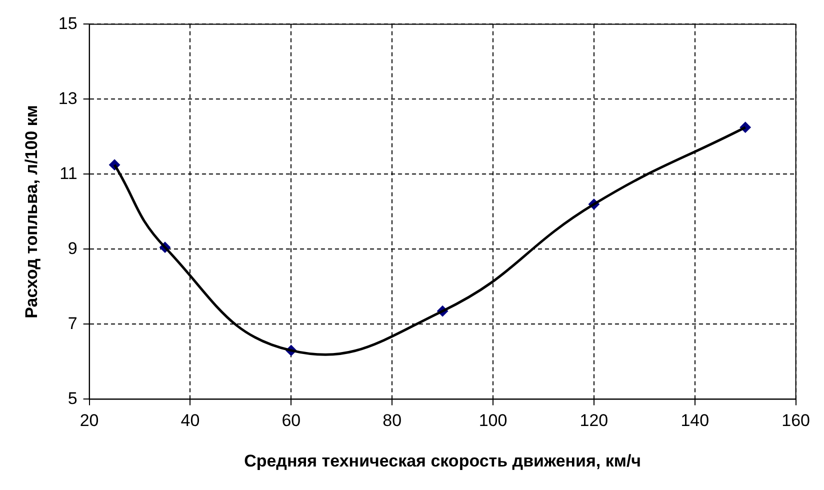 The image size is (824, 490). What do you see at coordinates (796, 420) in the screenshot?
I see `x-tick-label: 160` at bounding box center [796, 420].